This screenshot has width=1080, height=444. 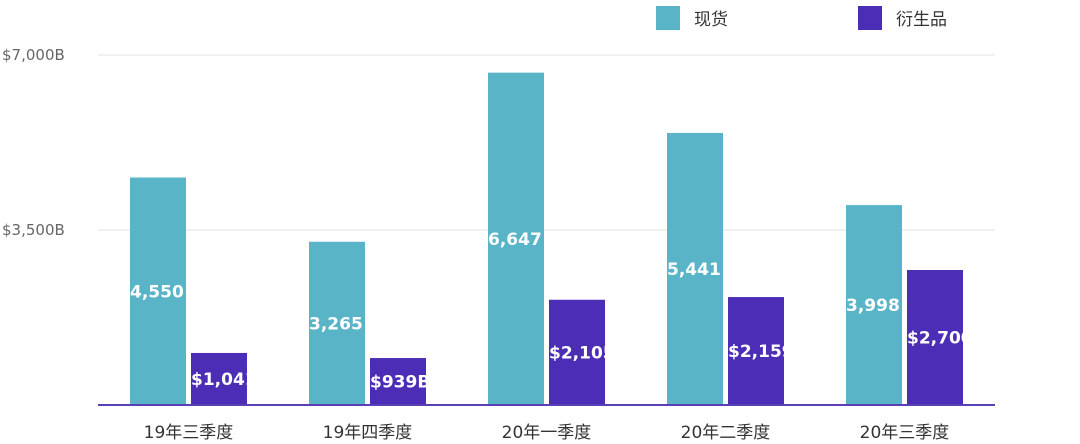 I want to click on x-category-label: 20年三季度, so click(x=905, y=433).